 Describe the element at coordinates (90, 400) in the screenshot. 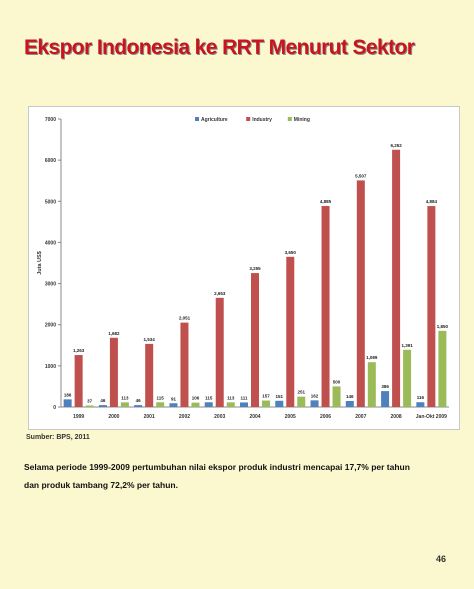

I see `bar-label-mining: 37` at that location.